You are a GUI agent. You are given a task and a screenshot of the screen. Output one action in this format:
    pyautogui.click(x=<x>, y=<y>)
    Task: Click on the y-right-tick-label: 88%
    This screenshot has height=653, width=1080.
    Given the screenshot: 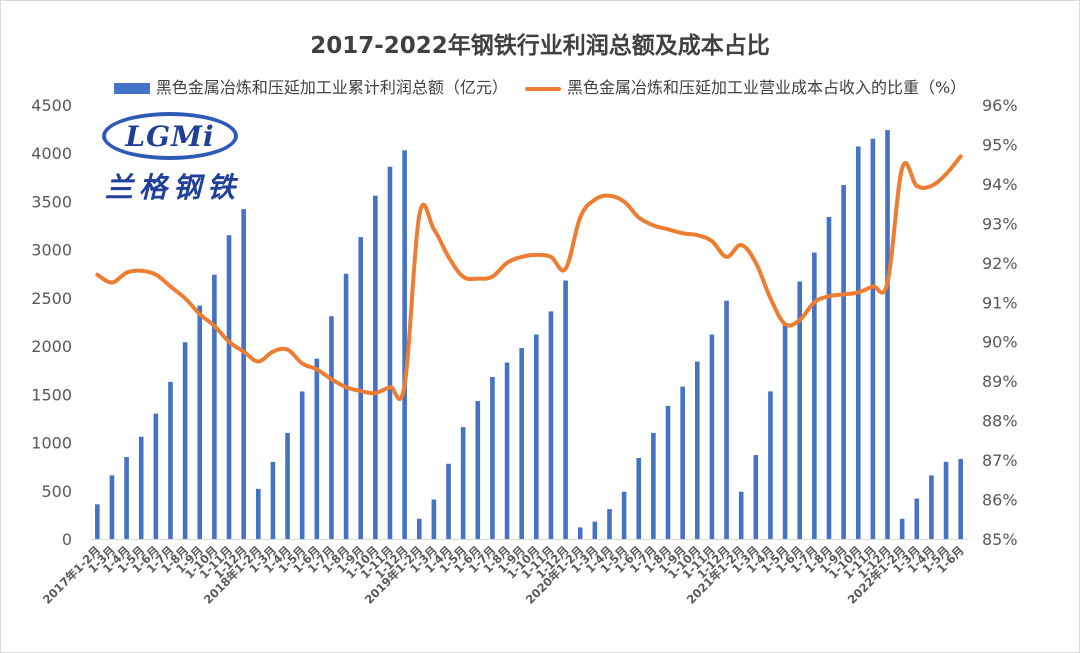 What is the action you would take?
    pyautogui.click(x=1000, y=421)
    